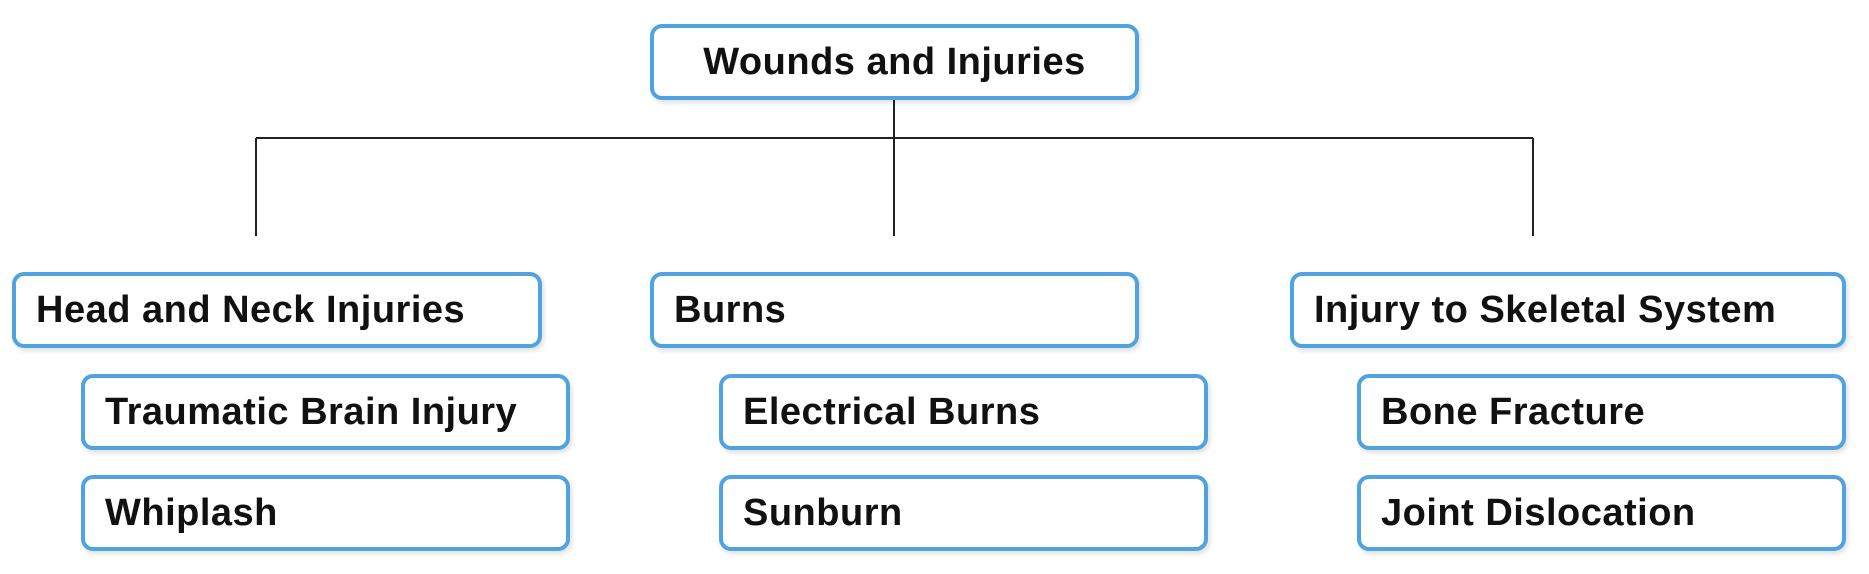 This screenshot has width=1869, height=574. What do you see at coordinates (963, 513) in the screenshot?
I see `subcategory-node-sunburn: Sunburn` at bounding box center [963, 513].